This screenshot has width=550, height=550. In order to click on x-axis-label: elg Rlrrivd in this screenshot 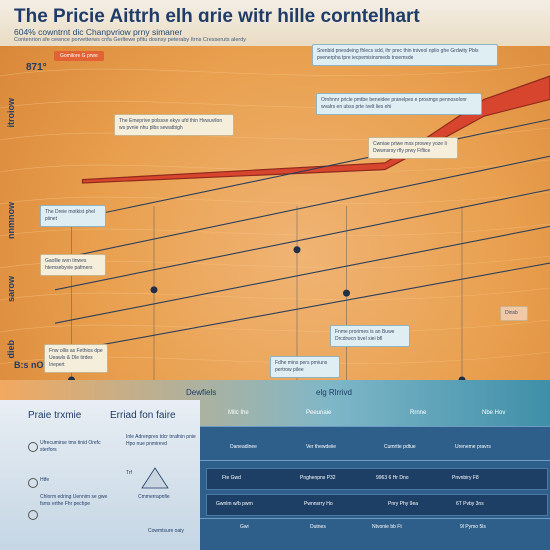, I will do `click(334, 392)`.